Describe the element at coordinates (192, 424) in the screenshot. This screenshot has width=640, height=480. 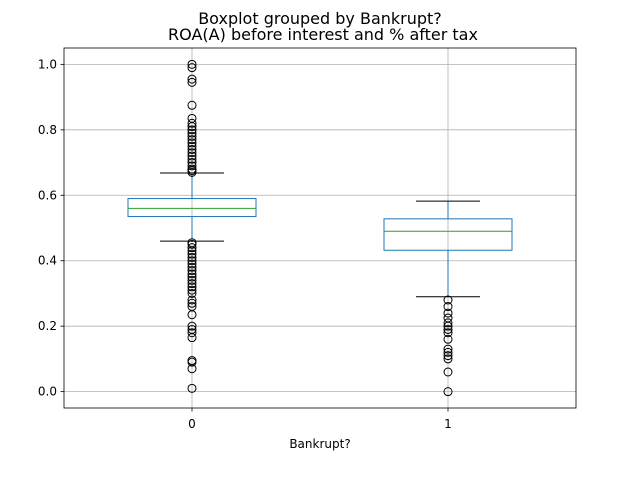
I see `x-tick-label-0: 0` at that location.